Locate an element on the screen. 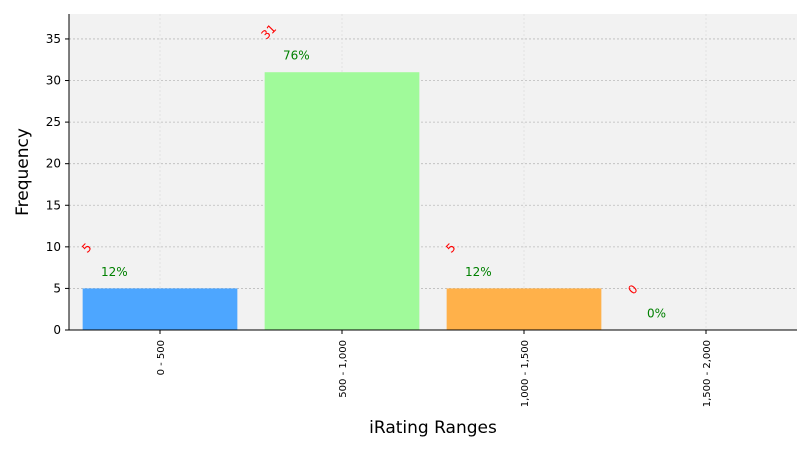  y-tick-label: 5 is located at coordinates (57, 288).